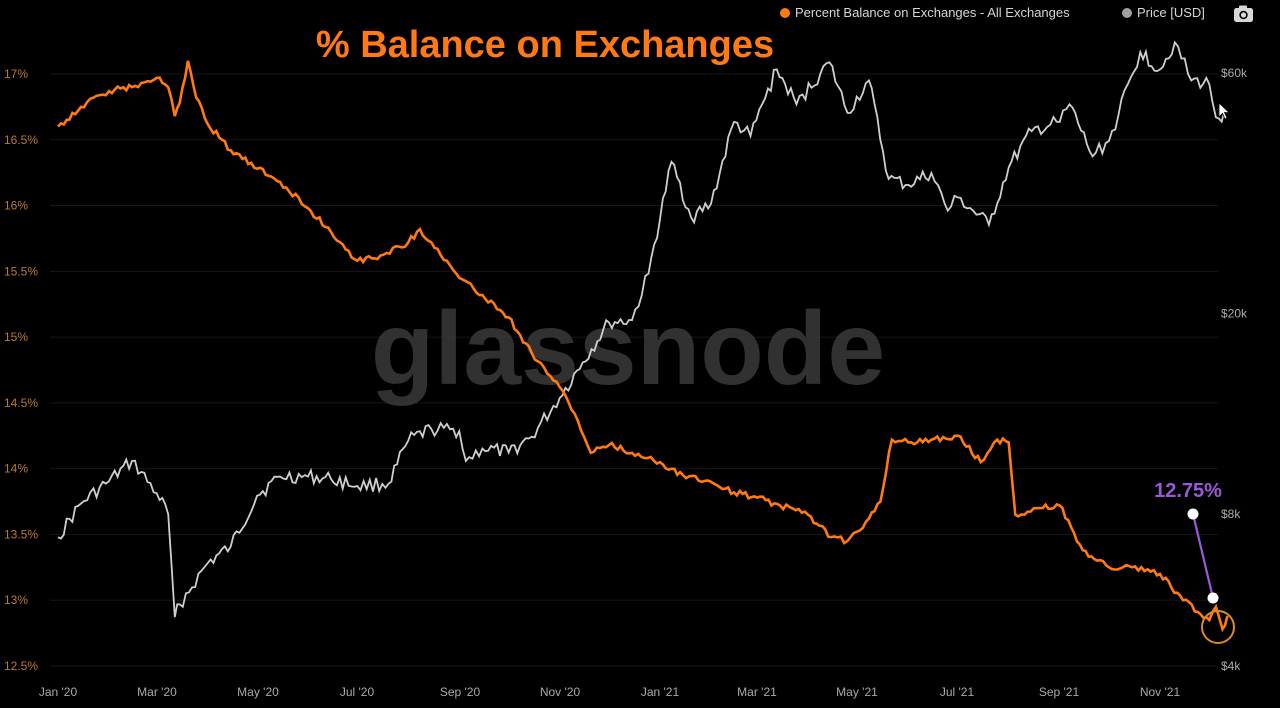 The image size is (1280, 708). Describe the element at coordinates (1171, 12) in the screenshot. I see `legend-label-price: Price [USD]` at that location.